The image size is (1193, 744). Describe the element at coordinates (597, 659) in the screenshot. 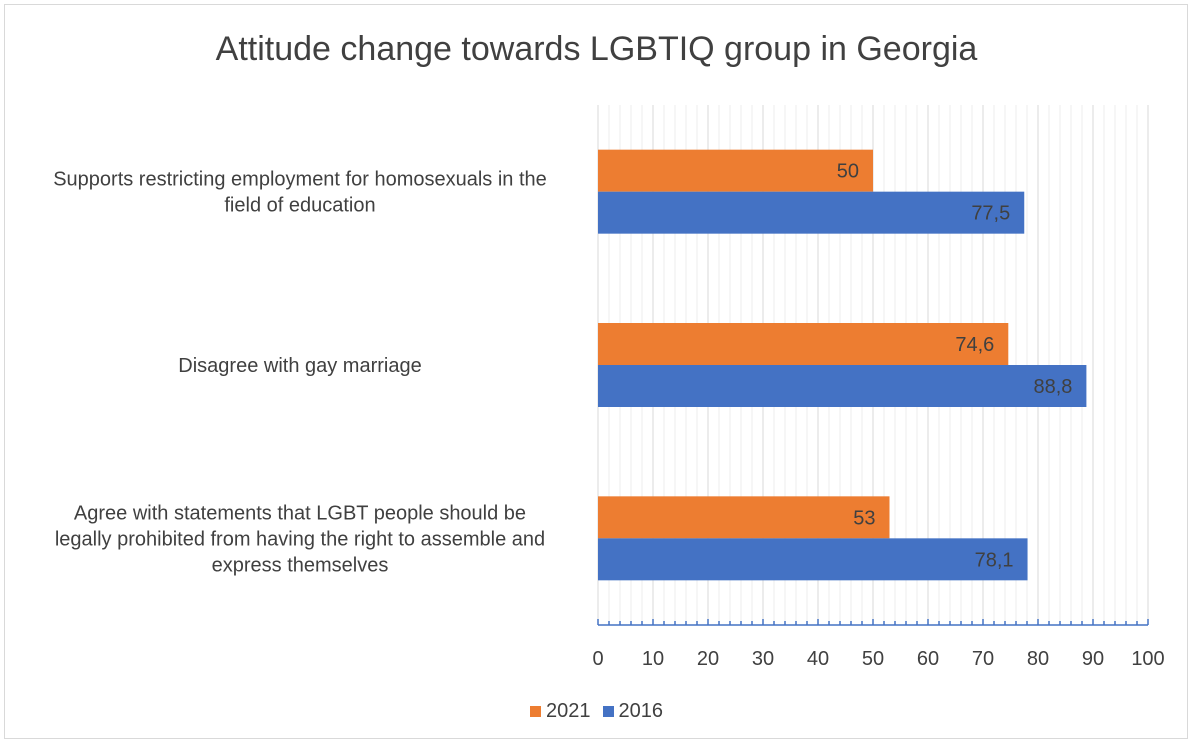

I see `x-tick-label: 0` at that location.